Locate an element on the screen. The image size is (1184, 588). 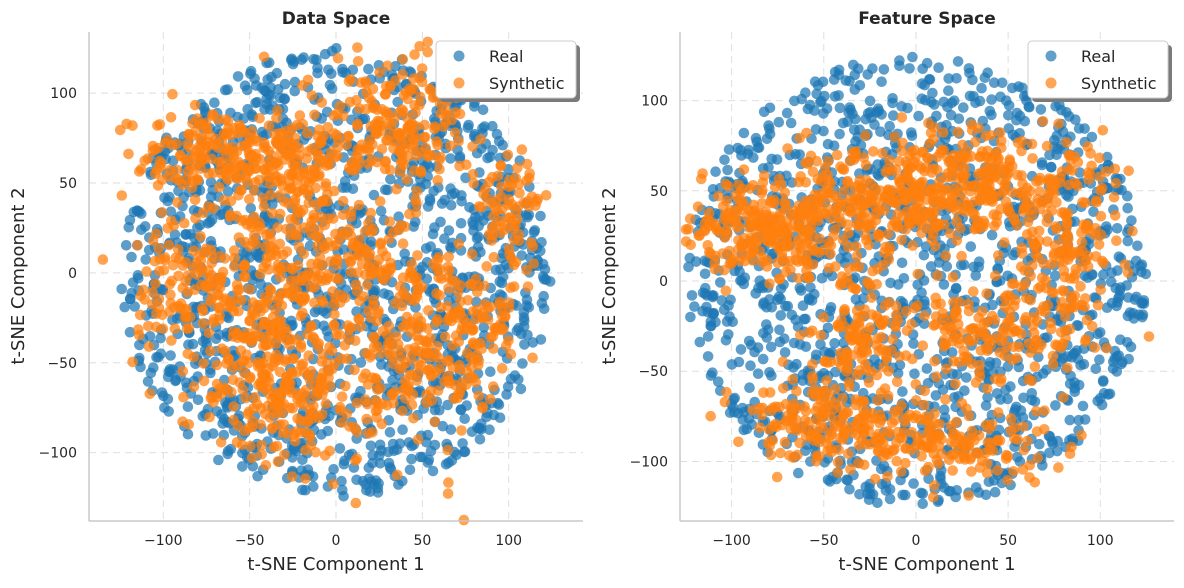
y-tick-label: 0 is located at coordinates (72, 274).